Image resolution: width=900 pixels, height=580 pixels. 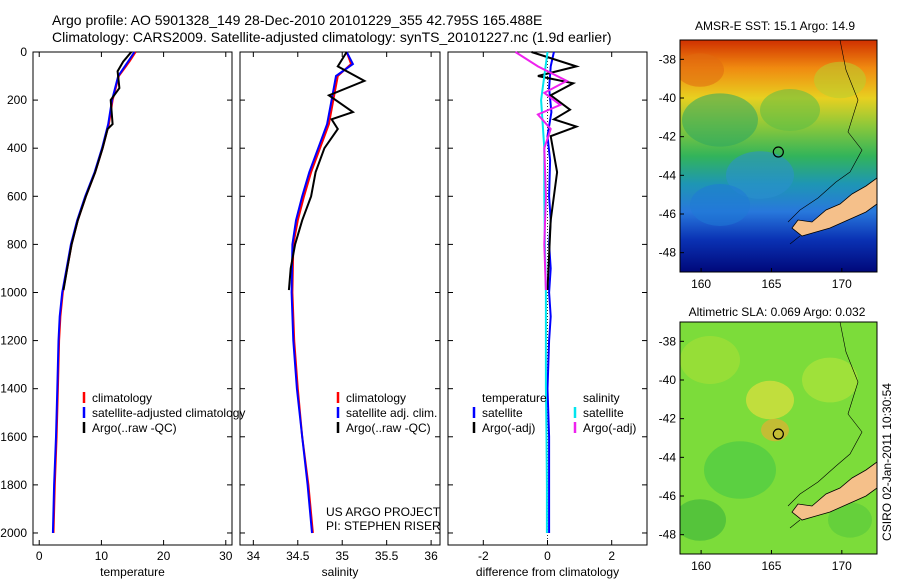 I want to click on sla-coast-shelf, so click(x=825, y=425).